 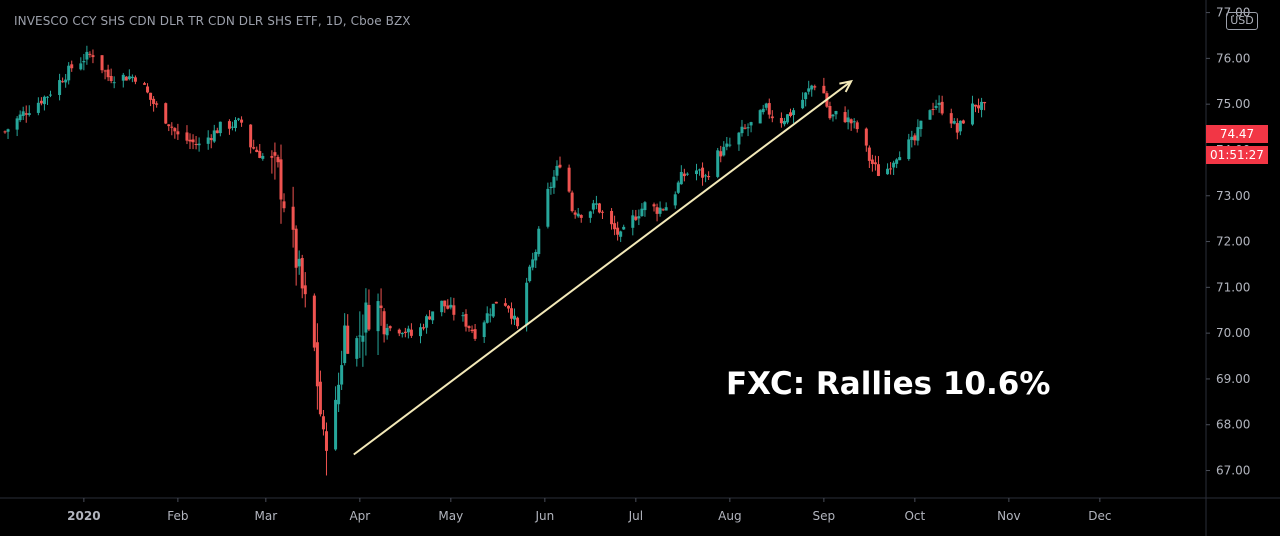 I want to click on y-tick-label: 73.00, so click(x=1233, y=196).